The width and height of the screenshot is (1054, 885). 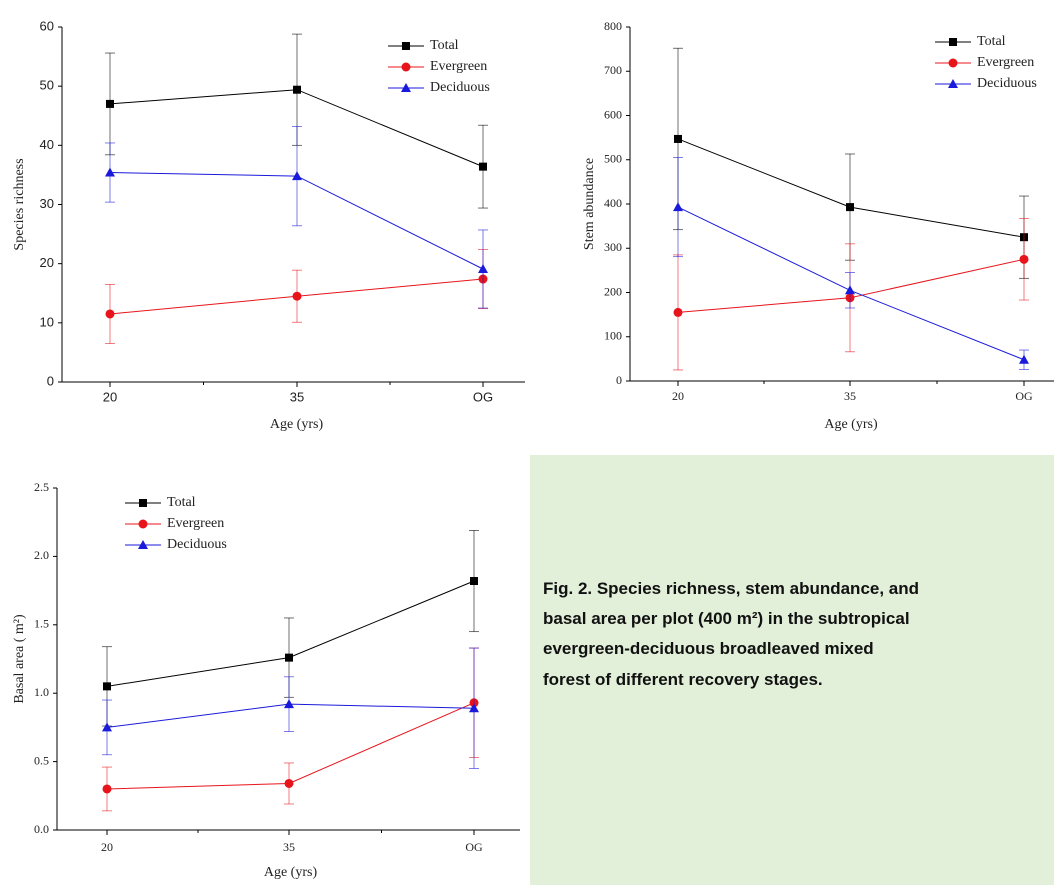 What do you see at coordinates (47, 144) in the screenshot?
I see `y-tick-label: 40` at bounding box center [47, 144].